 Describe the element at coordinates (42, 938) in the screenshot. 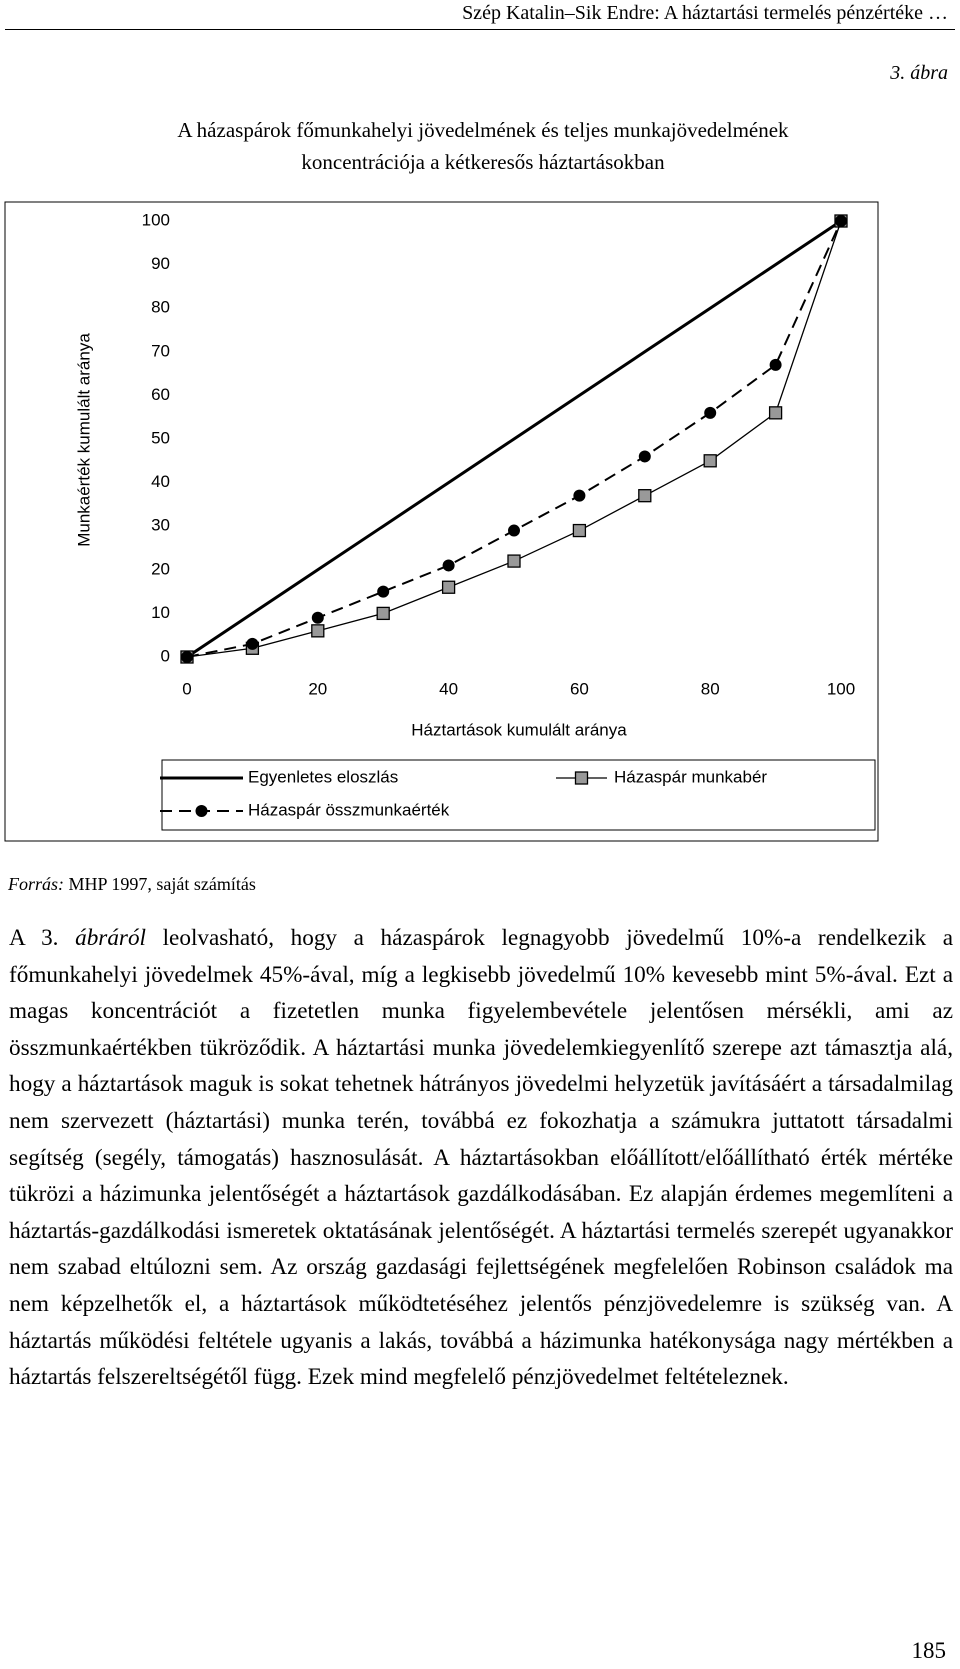

I see `body-intro: A 3.` at that location.